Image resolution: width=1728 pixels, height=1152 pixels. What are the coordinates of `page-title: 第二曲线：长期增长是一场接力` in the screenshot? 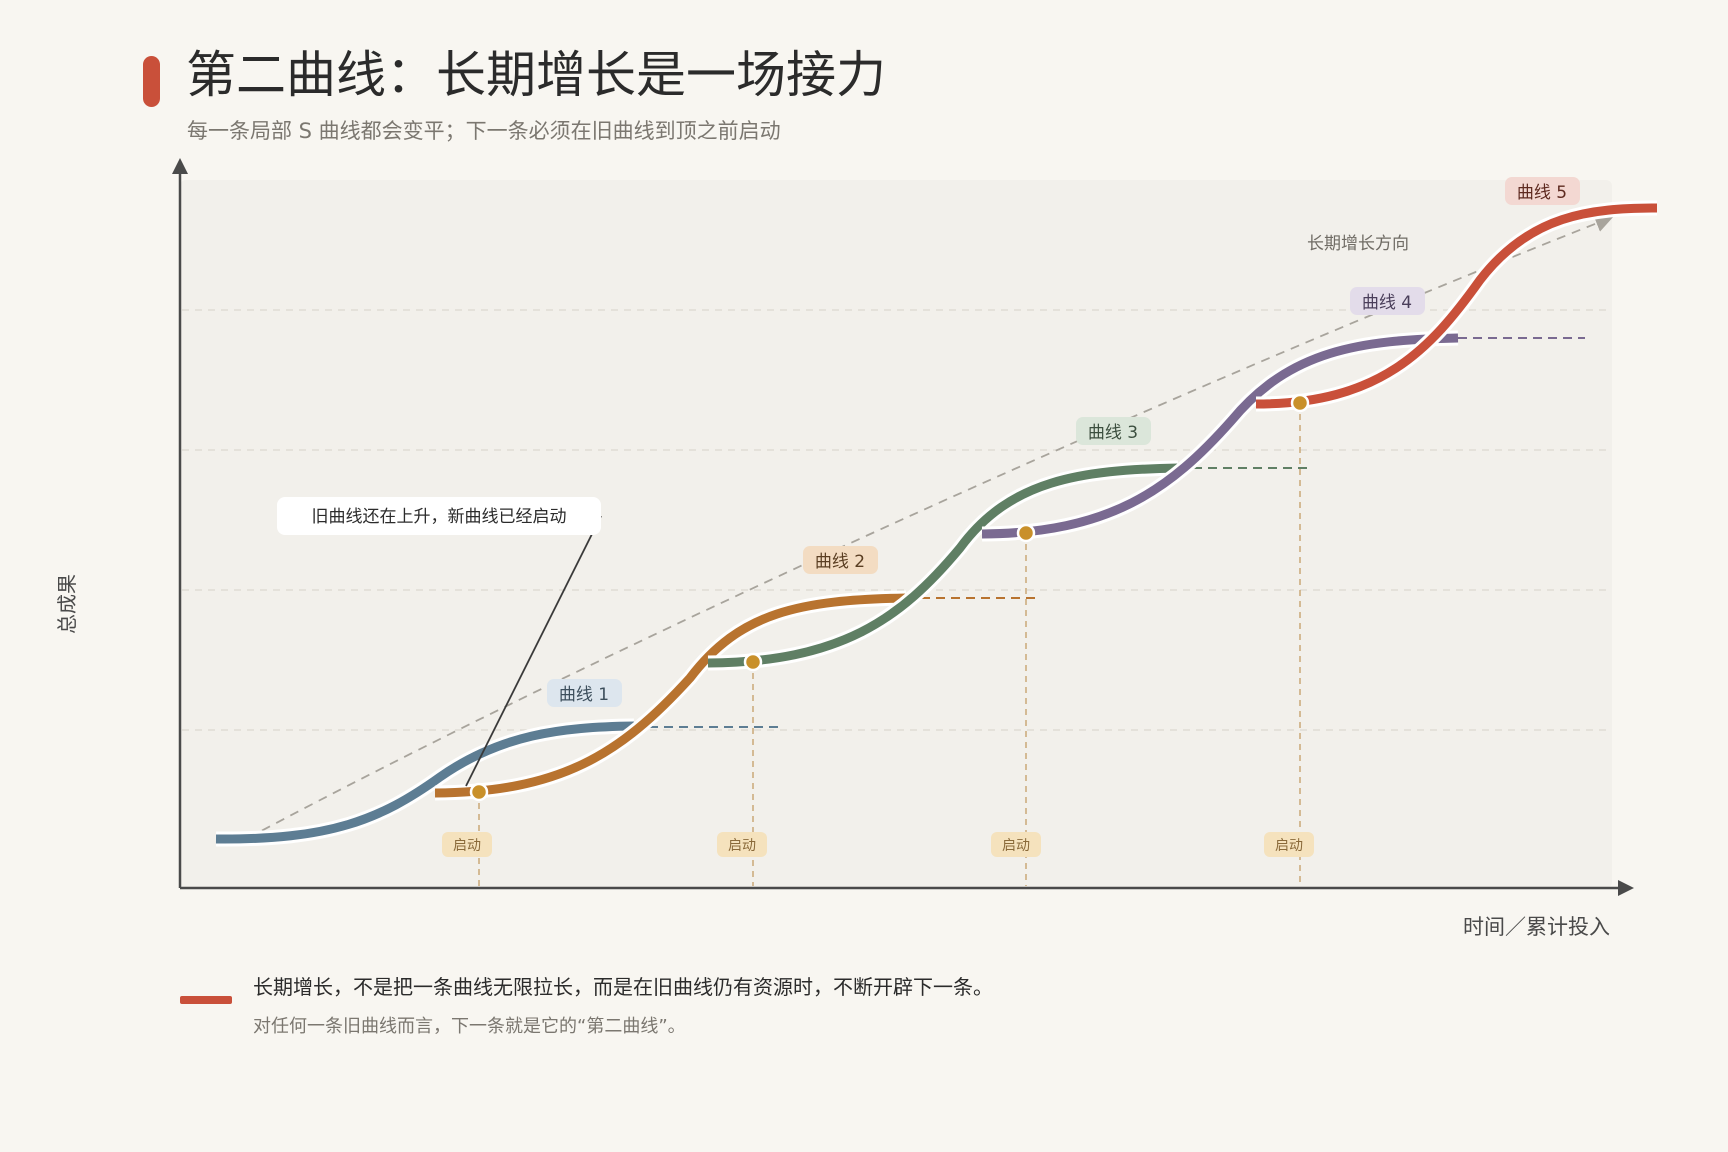 It's located at (536, 75).